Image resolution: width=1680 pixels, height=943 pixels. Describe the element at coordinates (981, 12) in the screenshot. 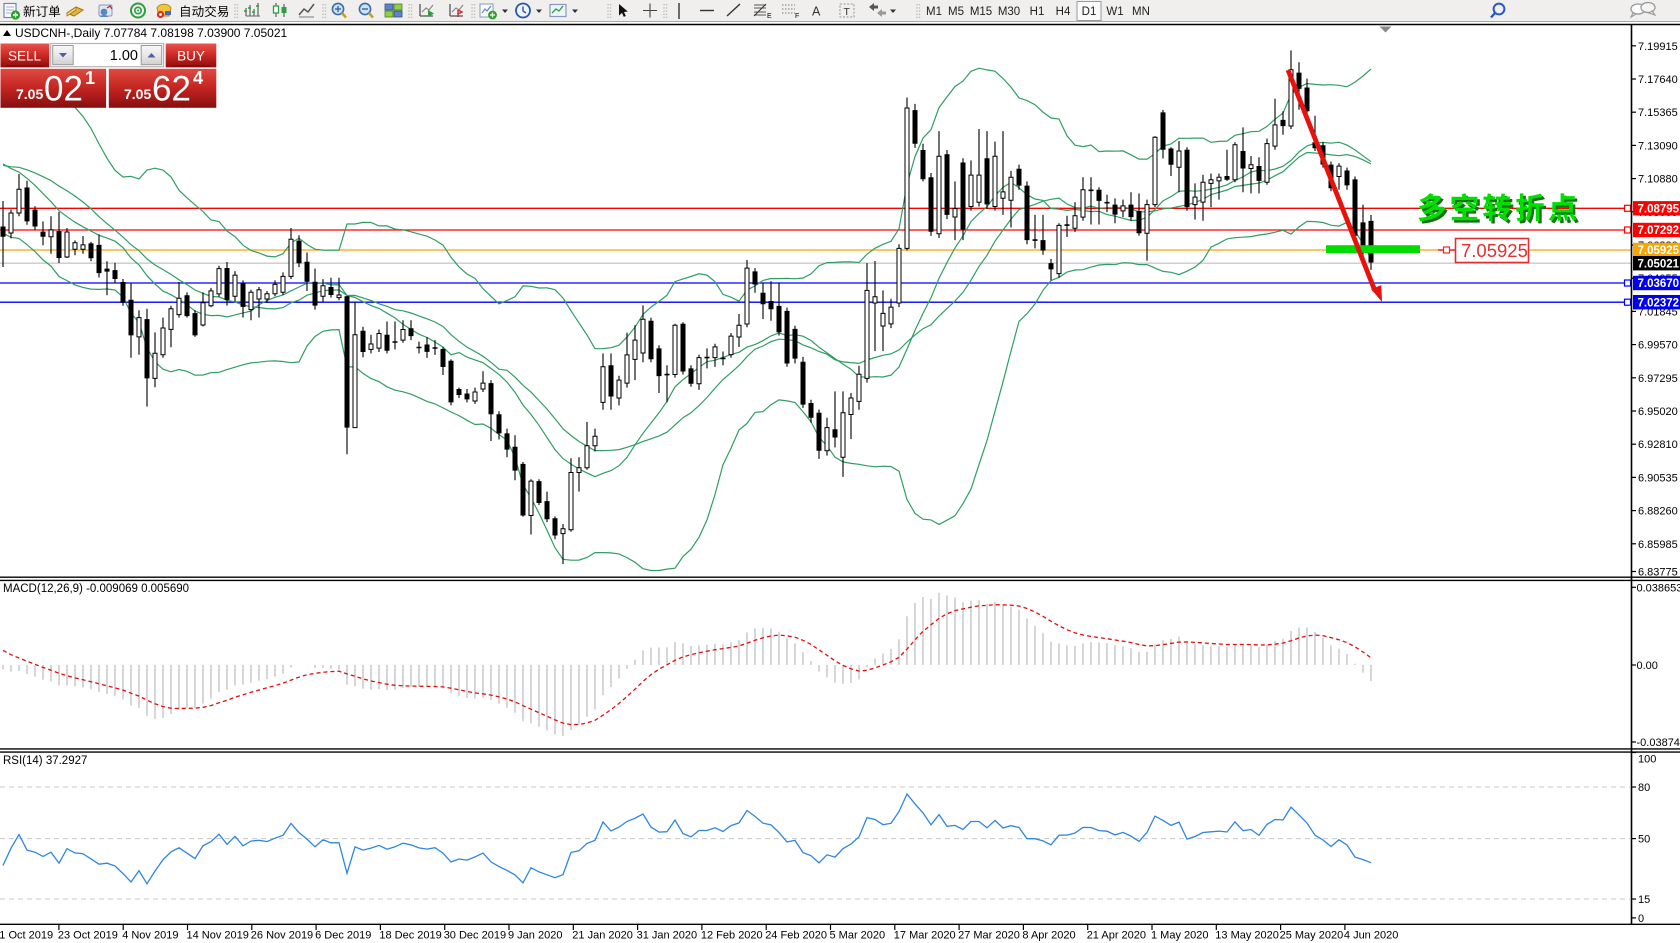

I see `svg-text: M15` at that location.